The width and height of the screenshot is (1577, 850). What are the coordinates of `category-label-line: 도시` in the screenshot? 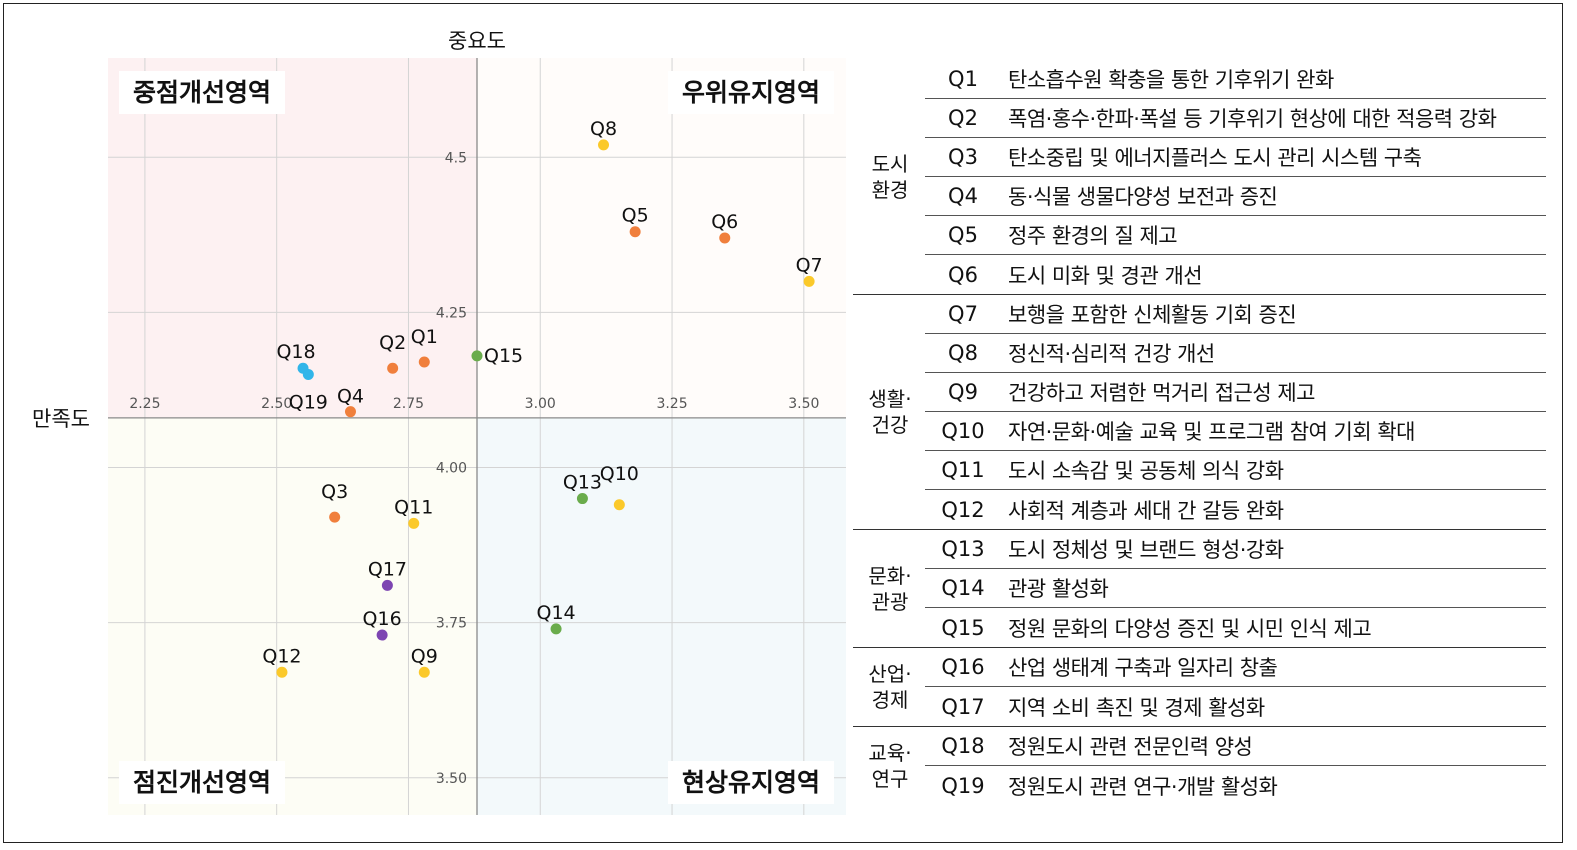 It's located at (890, 164).